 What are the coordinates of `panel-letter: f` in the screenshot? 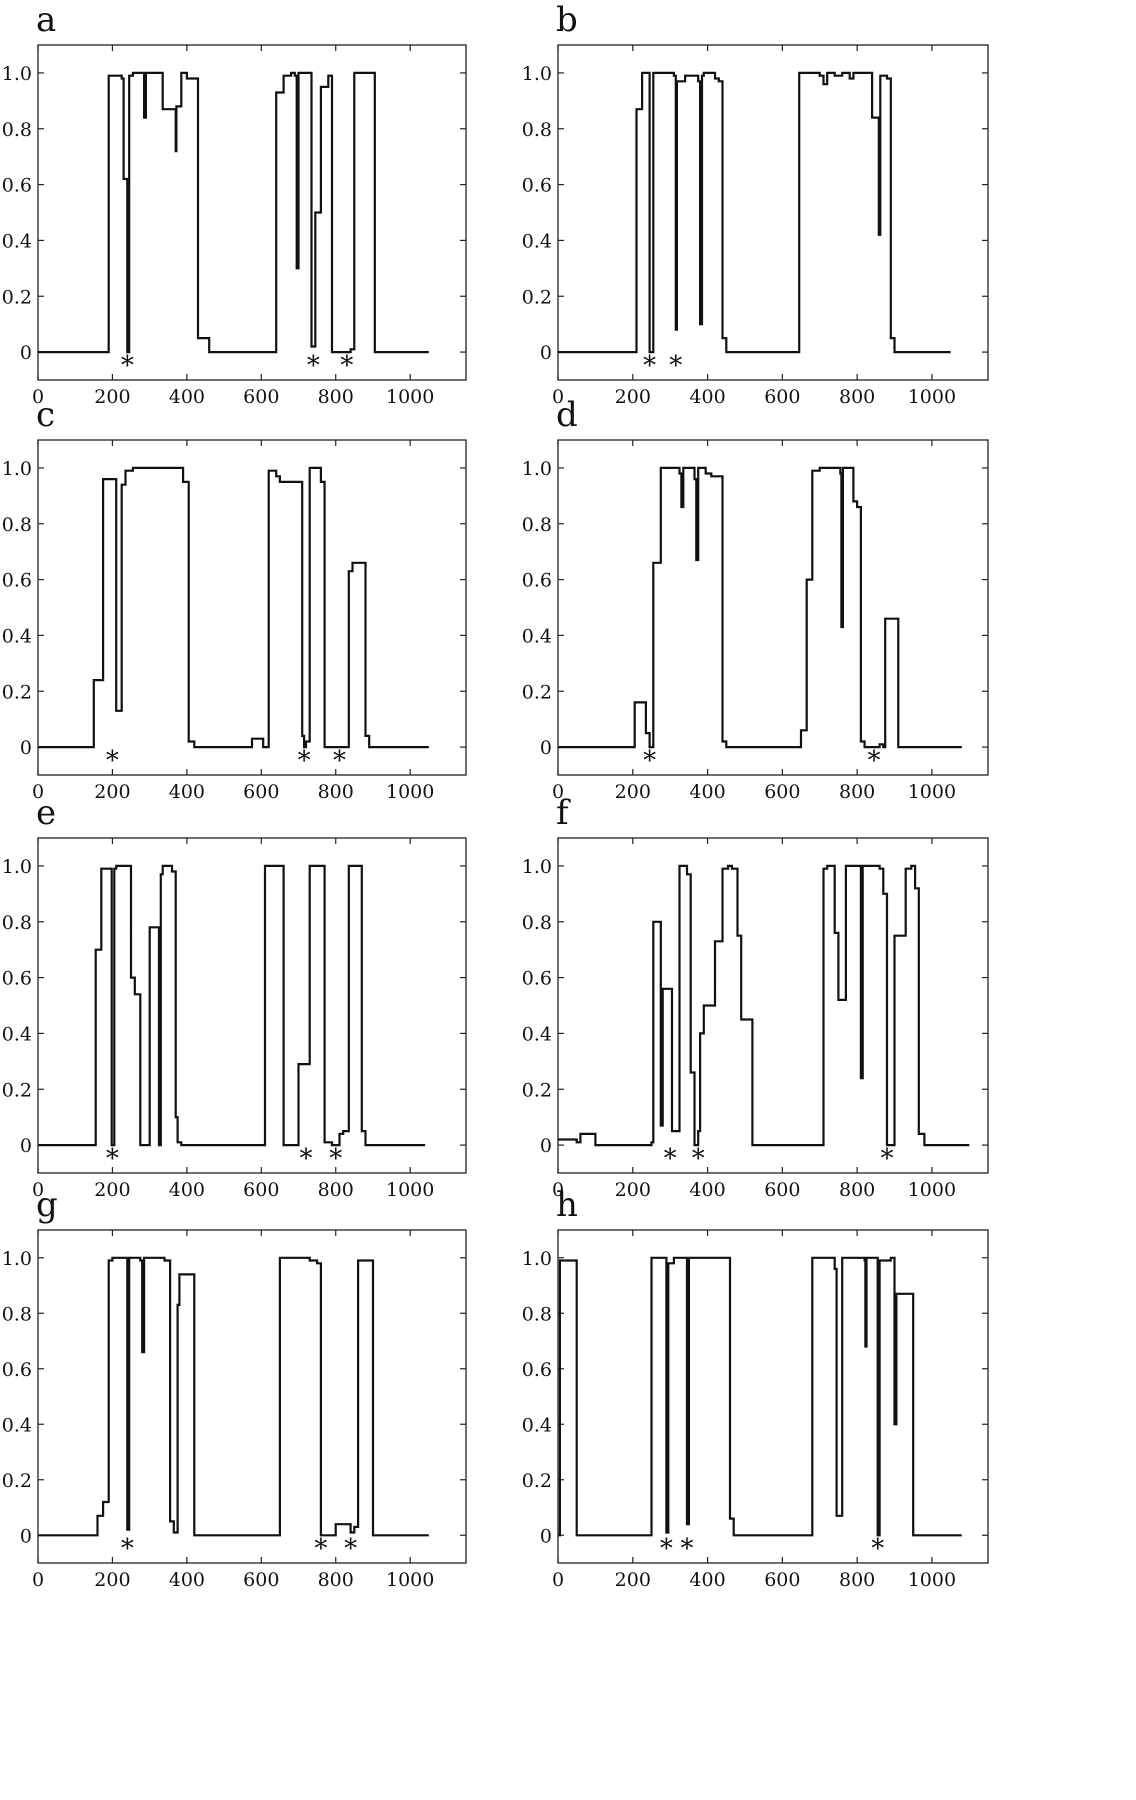 It's located at (563, 813).